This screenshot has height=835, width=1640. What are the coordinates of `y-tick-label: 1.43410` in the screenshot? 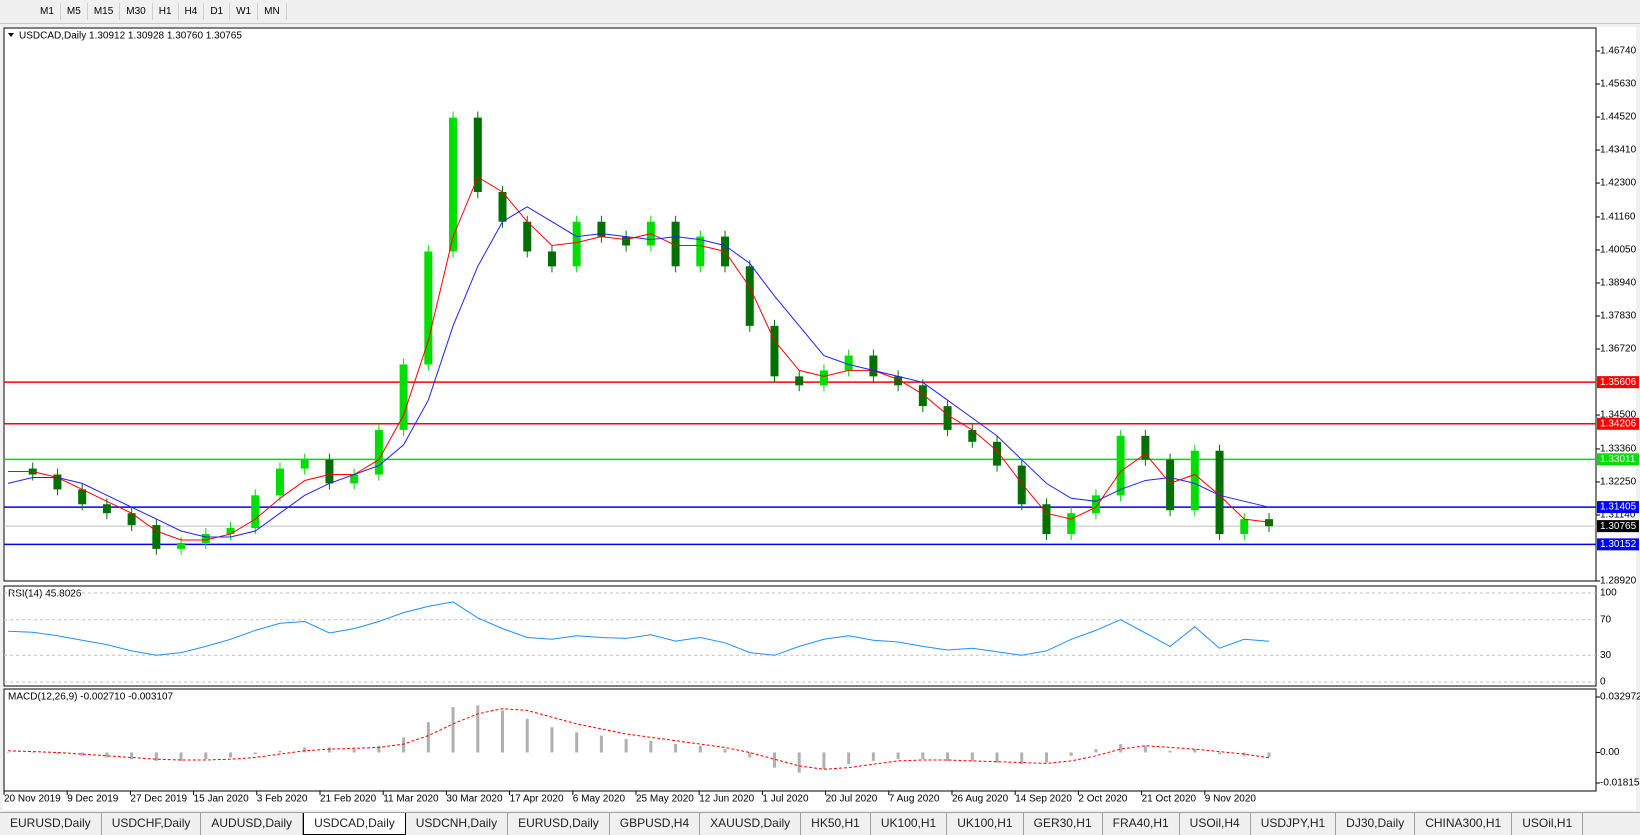 It's located at (1618, 150).